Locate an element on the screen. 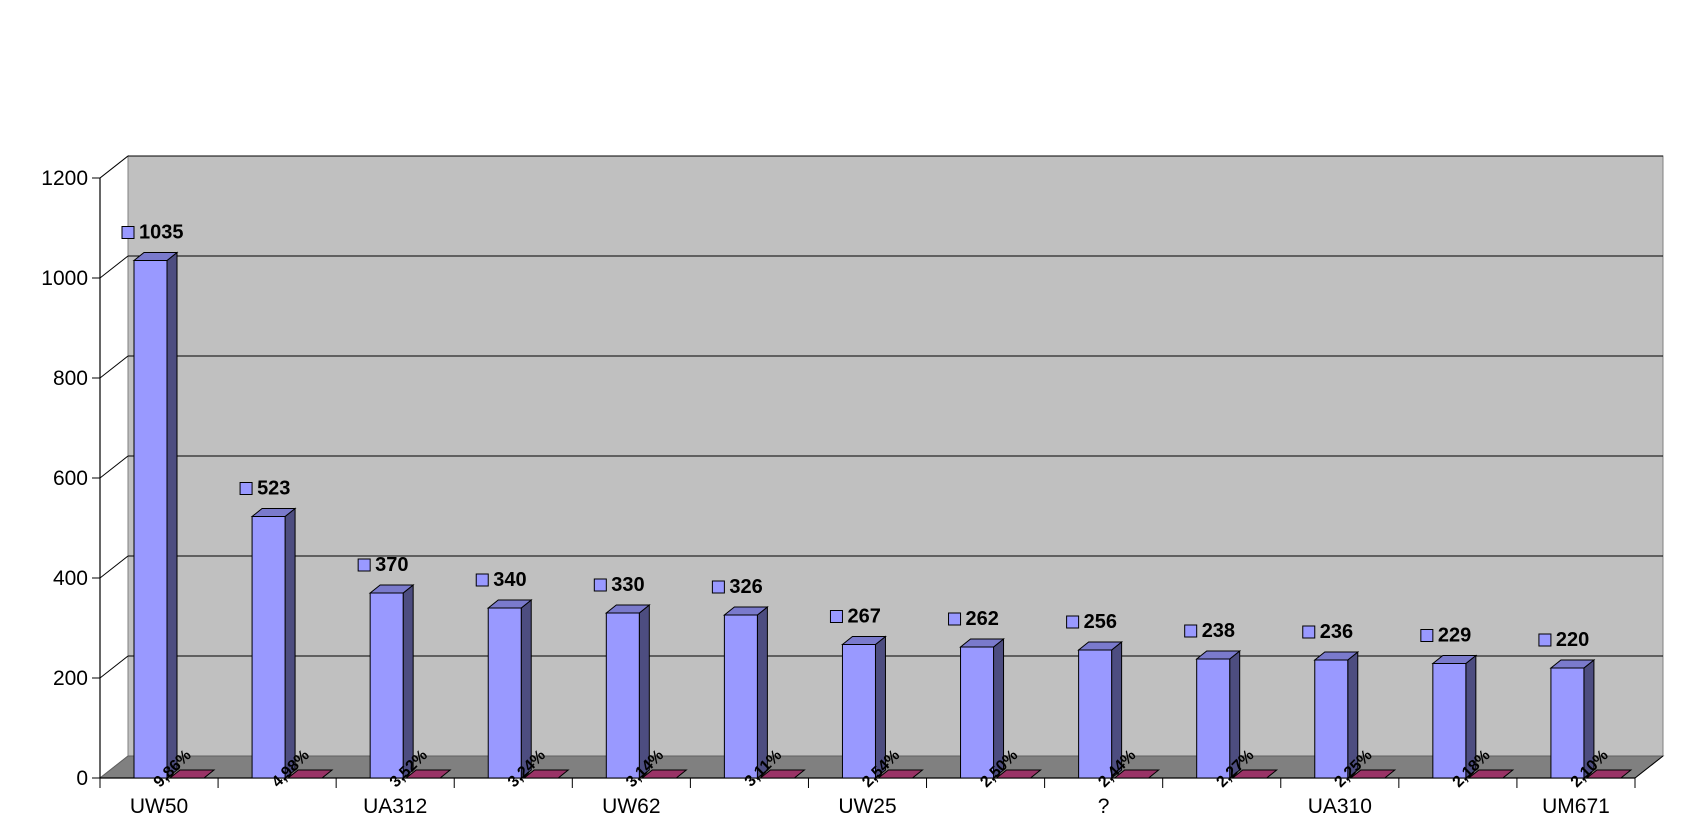 This screenshot has height=835, width=1693. x-axis-depth is located at coordinates (1649, 767).